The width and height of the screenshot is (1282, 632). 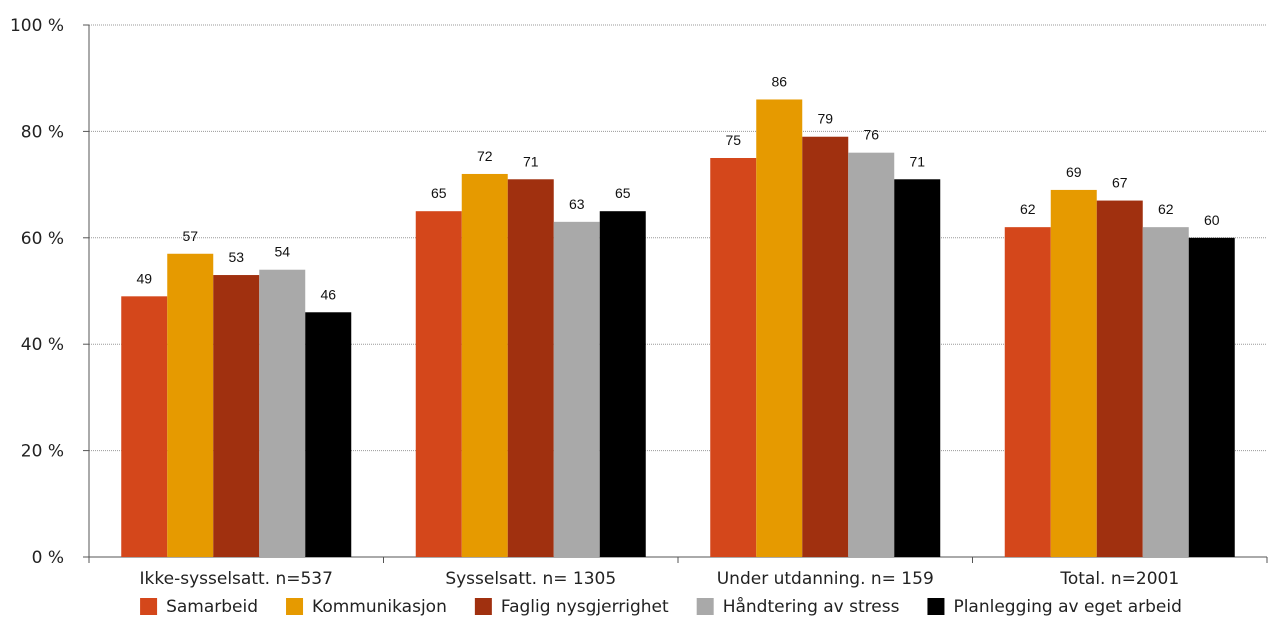 I want to click on legend-label: Planlegging av eget arbeid, so click(x=1067, y=607).